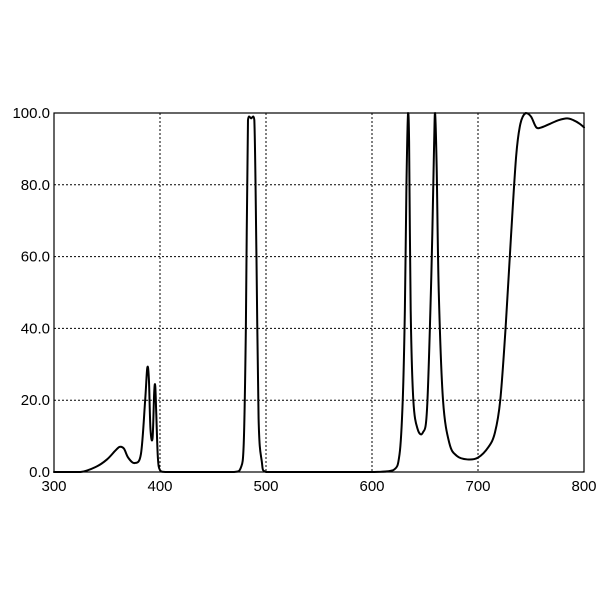 The image size is (600, 600). What do you see at coordinates (39, 472) in the screenshot?
I see `y-tick-label: 0.0` at bounding box center [39, 472].